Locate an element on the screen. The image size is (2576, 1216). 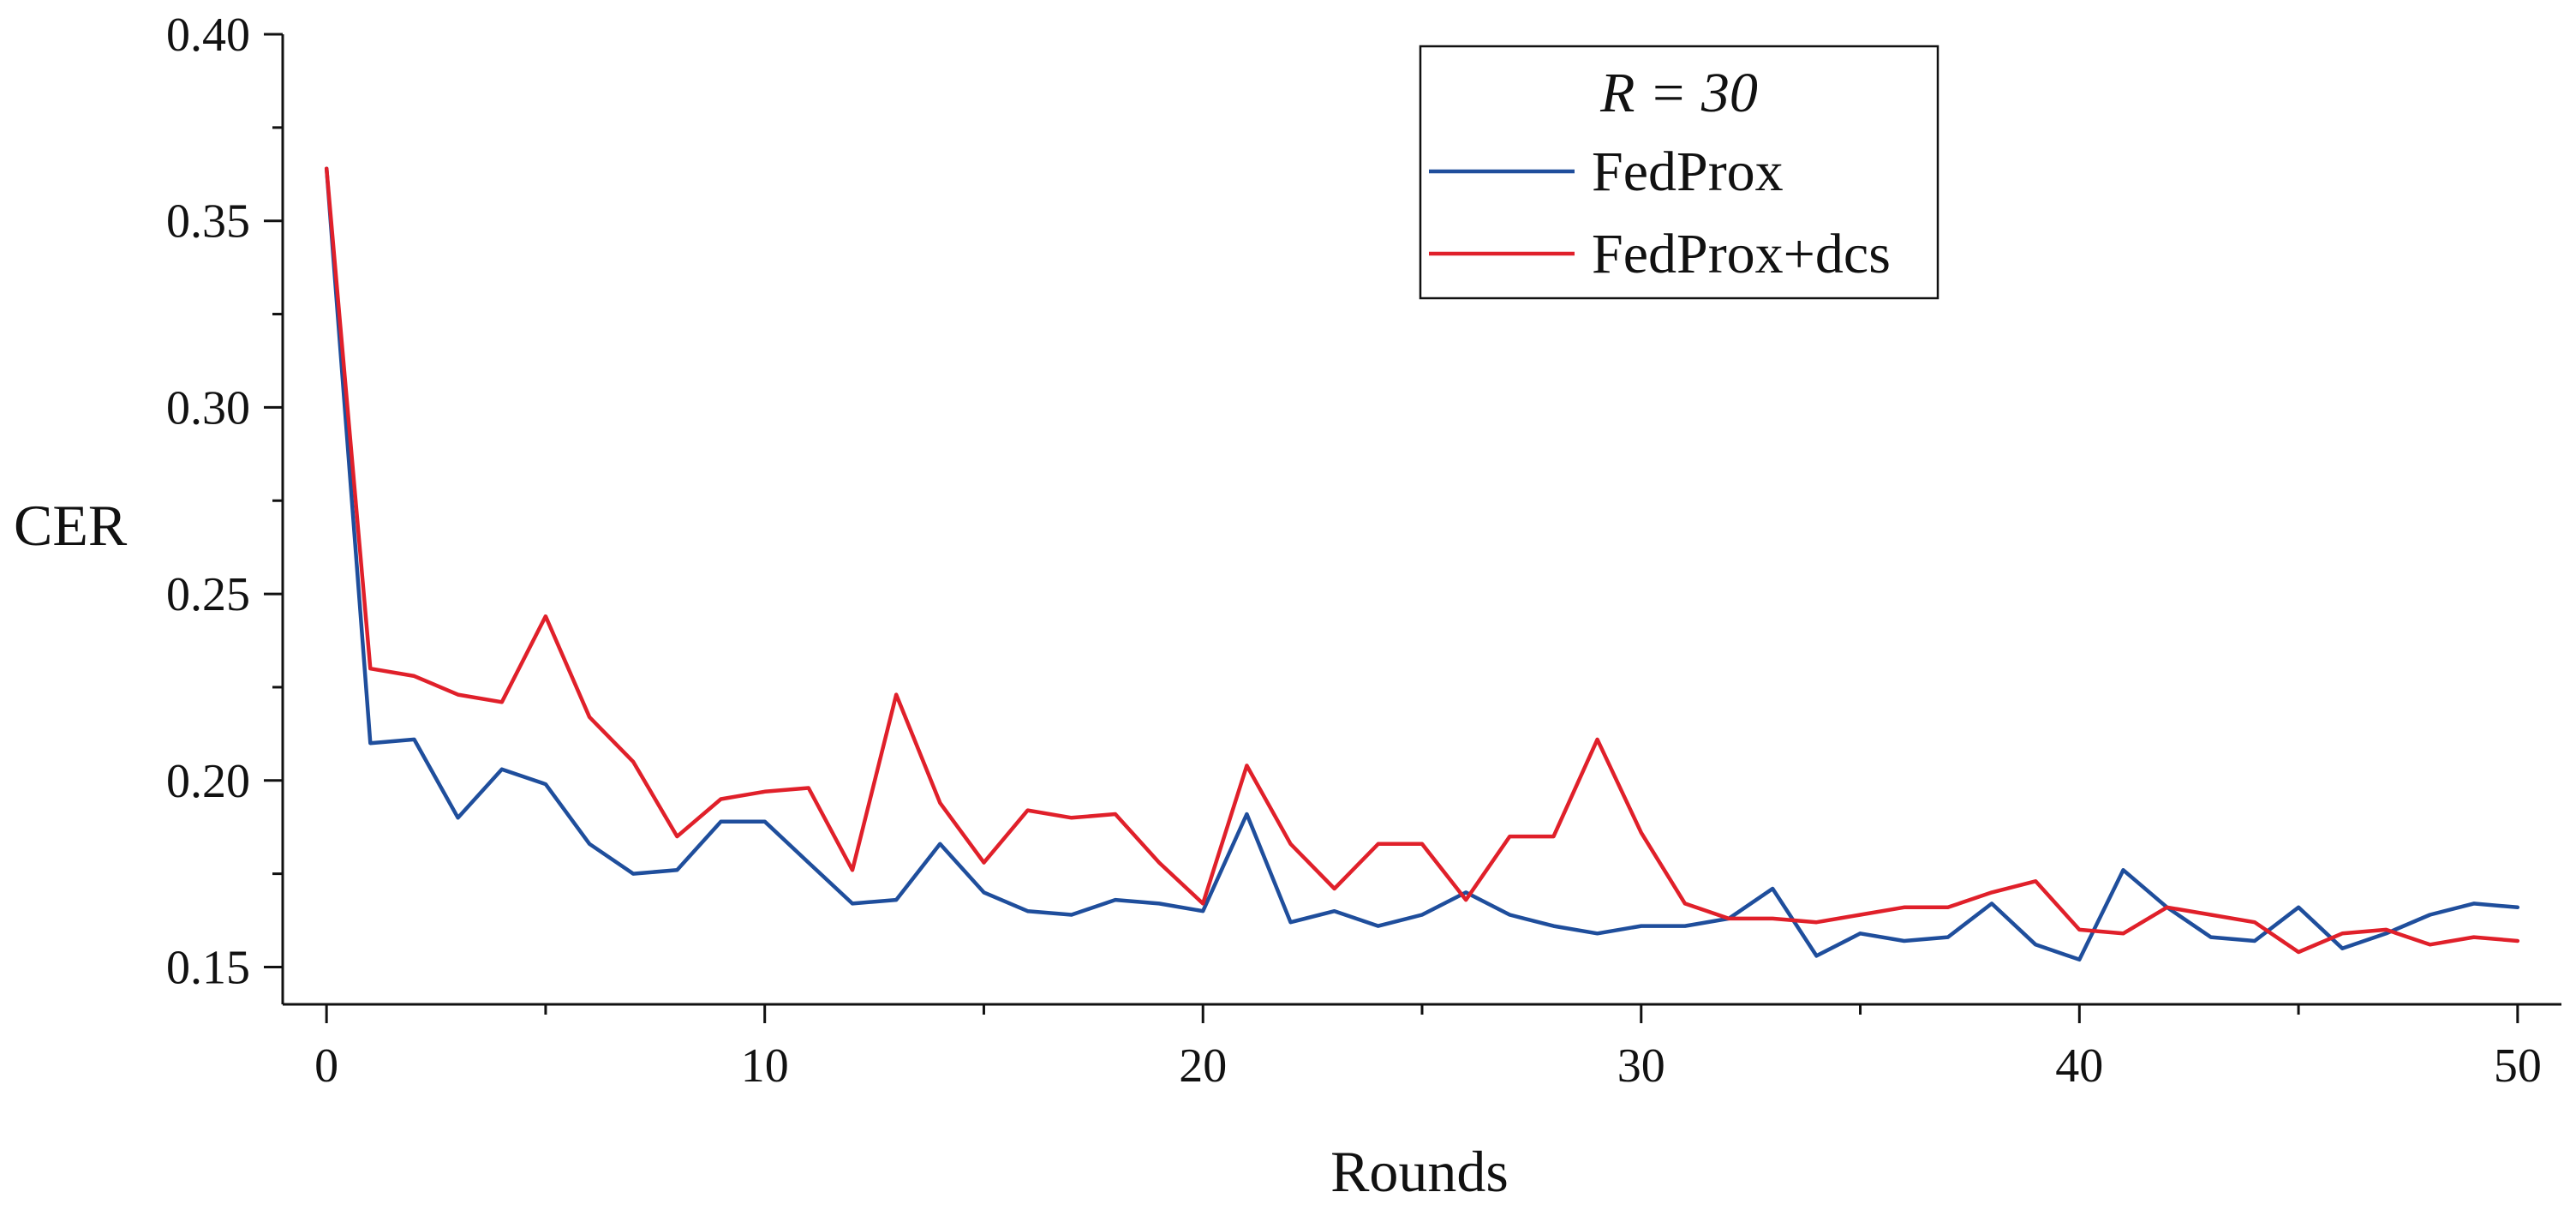
legend-label-fedprox: FedProx is located at coordinates (1688, 172).